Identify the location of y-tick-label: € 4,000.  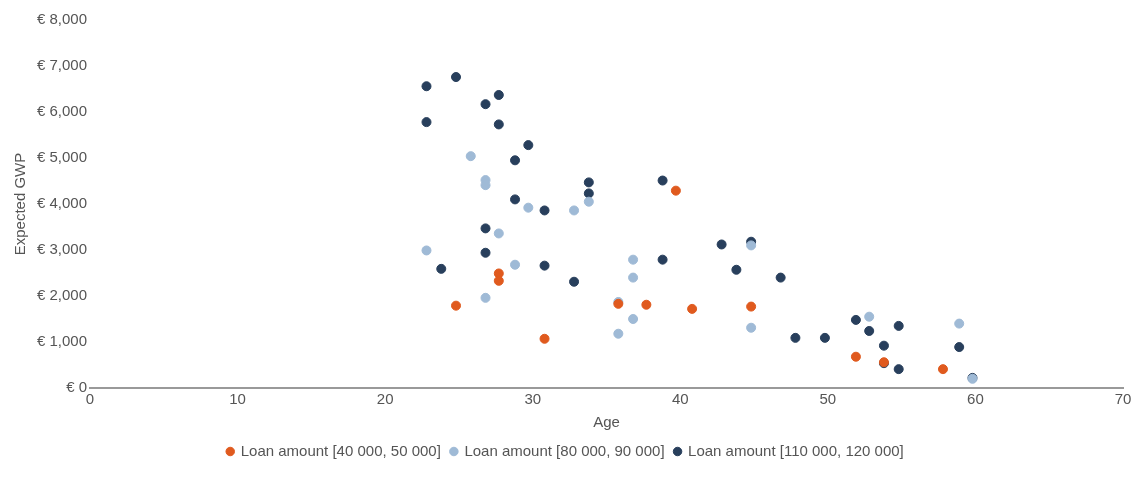
(62, 203).